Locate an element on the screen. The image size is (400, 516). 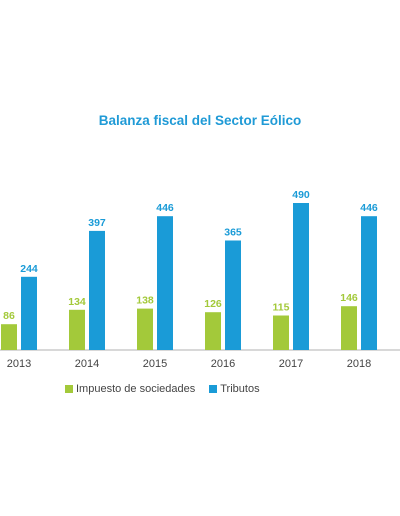
data-label-tributos-2017: 490 is located at coordinates (301, 195).